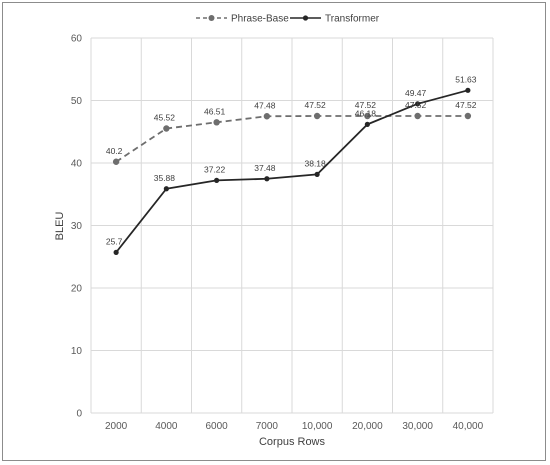 Image resolution: width=550 pixels, height=465 pixels. I want to click on legend-transformer-label: Transformer, so click(352, 19).